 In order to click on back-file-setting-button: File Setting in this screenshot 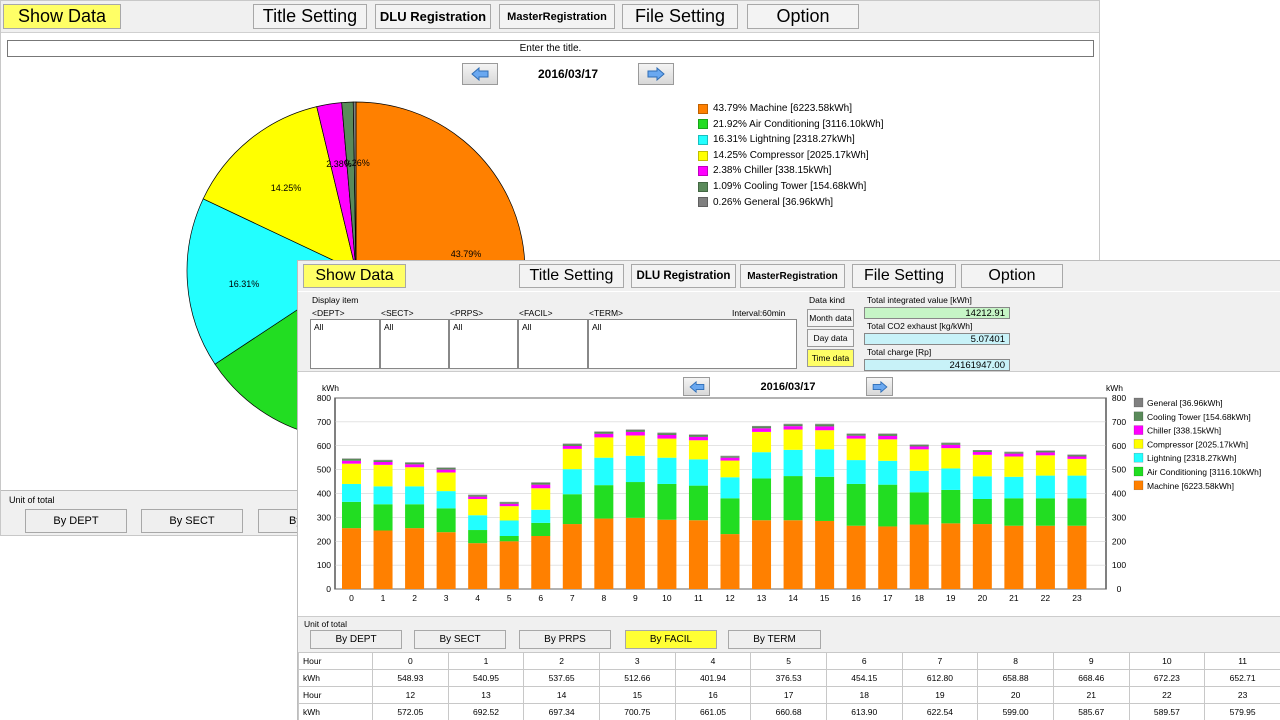, I will do `click(680, 16)`.